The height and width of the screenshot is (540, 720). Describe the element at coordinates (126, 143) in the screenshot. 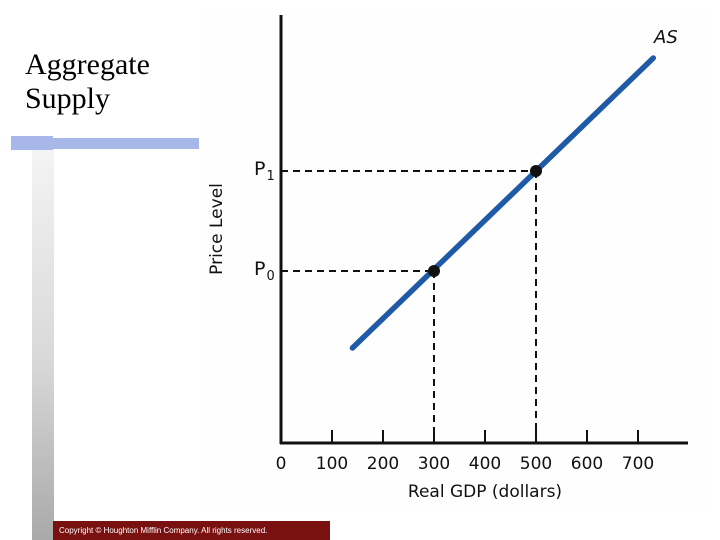

I see `decorative-accent-bar` at that location.